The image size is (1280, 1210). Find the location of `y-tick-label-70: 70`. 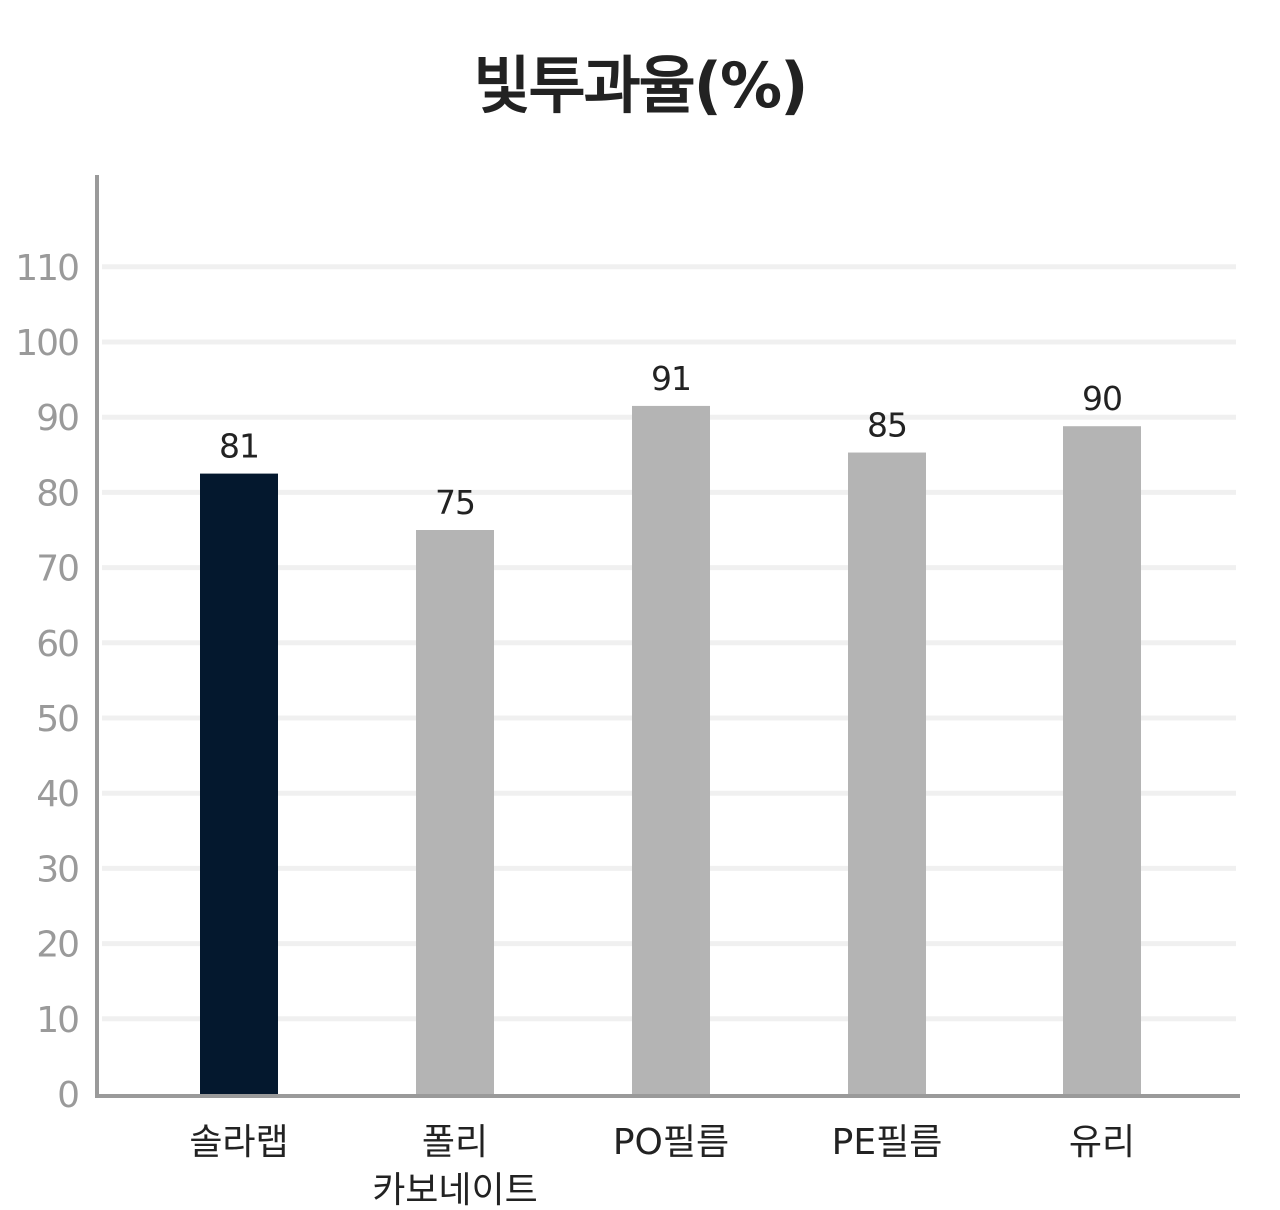

y-tick-label-70: 70 is located at coordinates (57, 569).